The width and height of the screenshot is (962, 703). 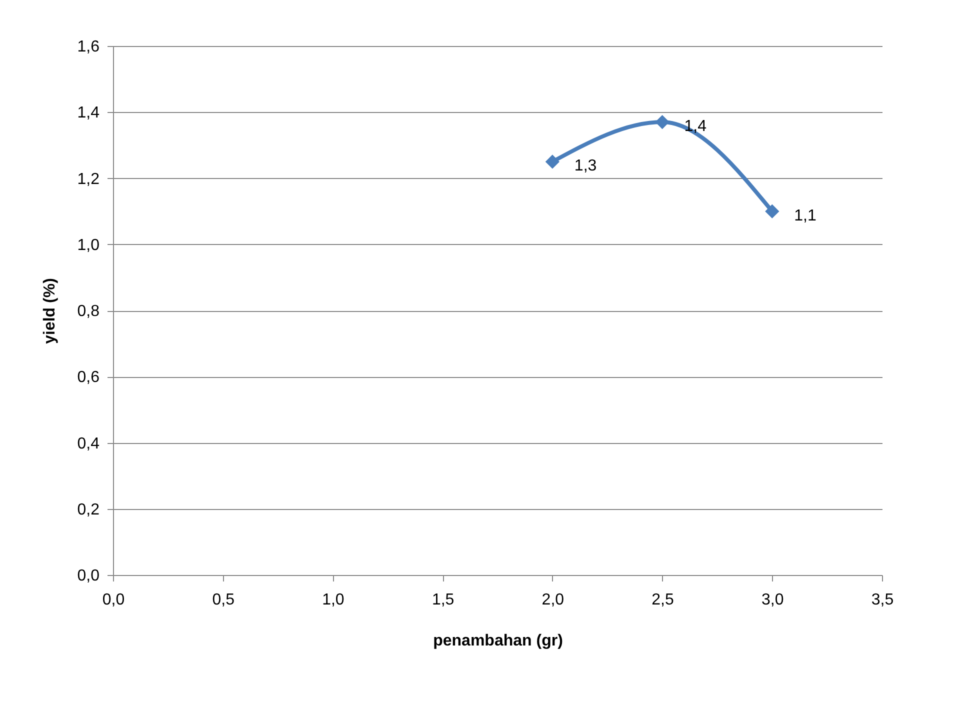 I want to click on y-tick-label: 0,0, so click(x=88, y=576).